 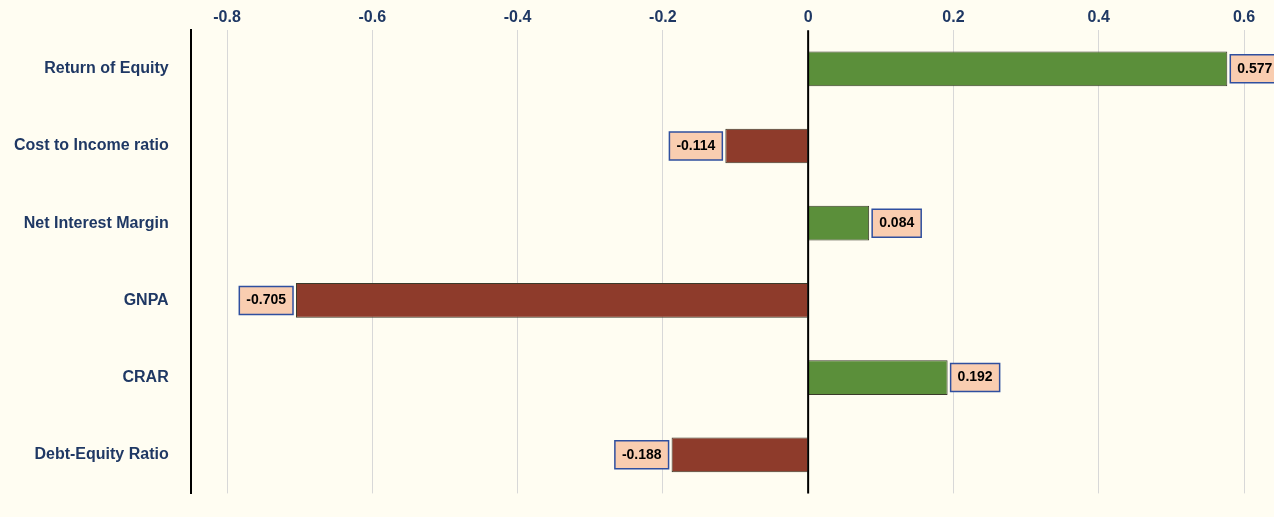 What do you see at coordinates (641, 453) in the screenshot?
I see `data-label: -0.188` at bounding box center [641, 453].